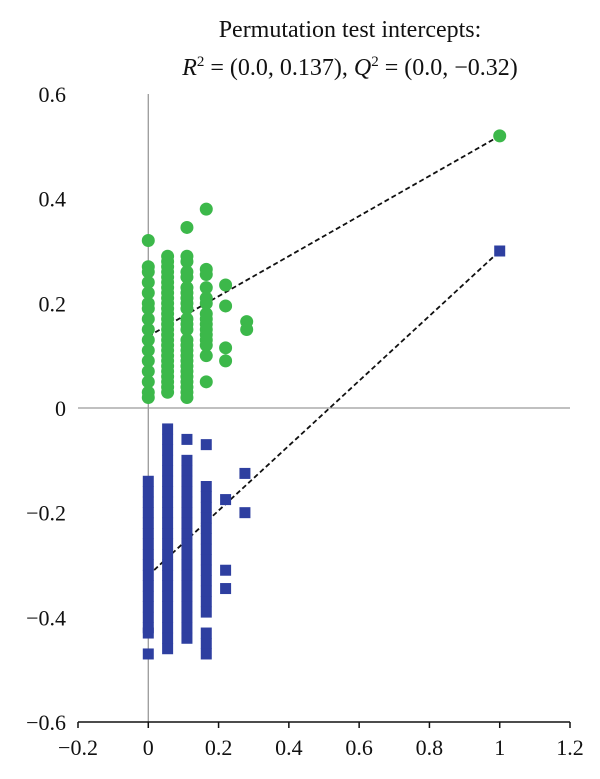 The height and width of the screenshot is (779, 600). Describe the element at coordinates (499, 747) in the screenshot. I see `x-tick-label: 1` at that location.